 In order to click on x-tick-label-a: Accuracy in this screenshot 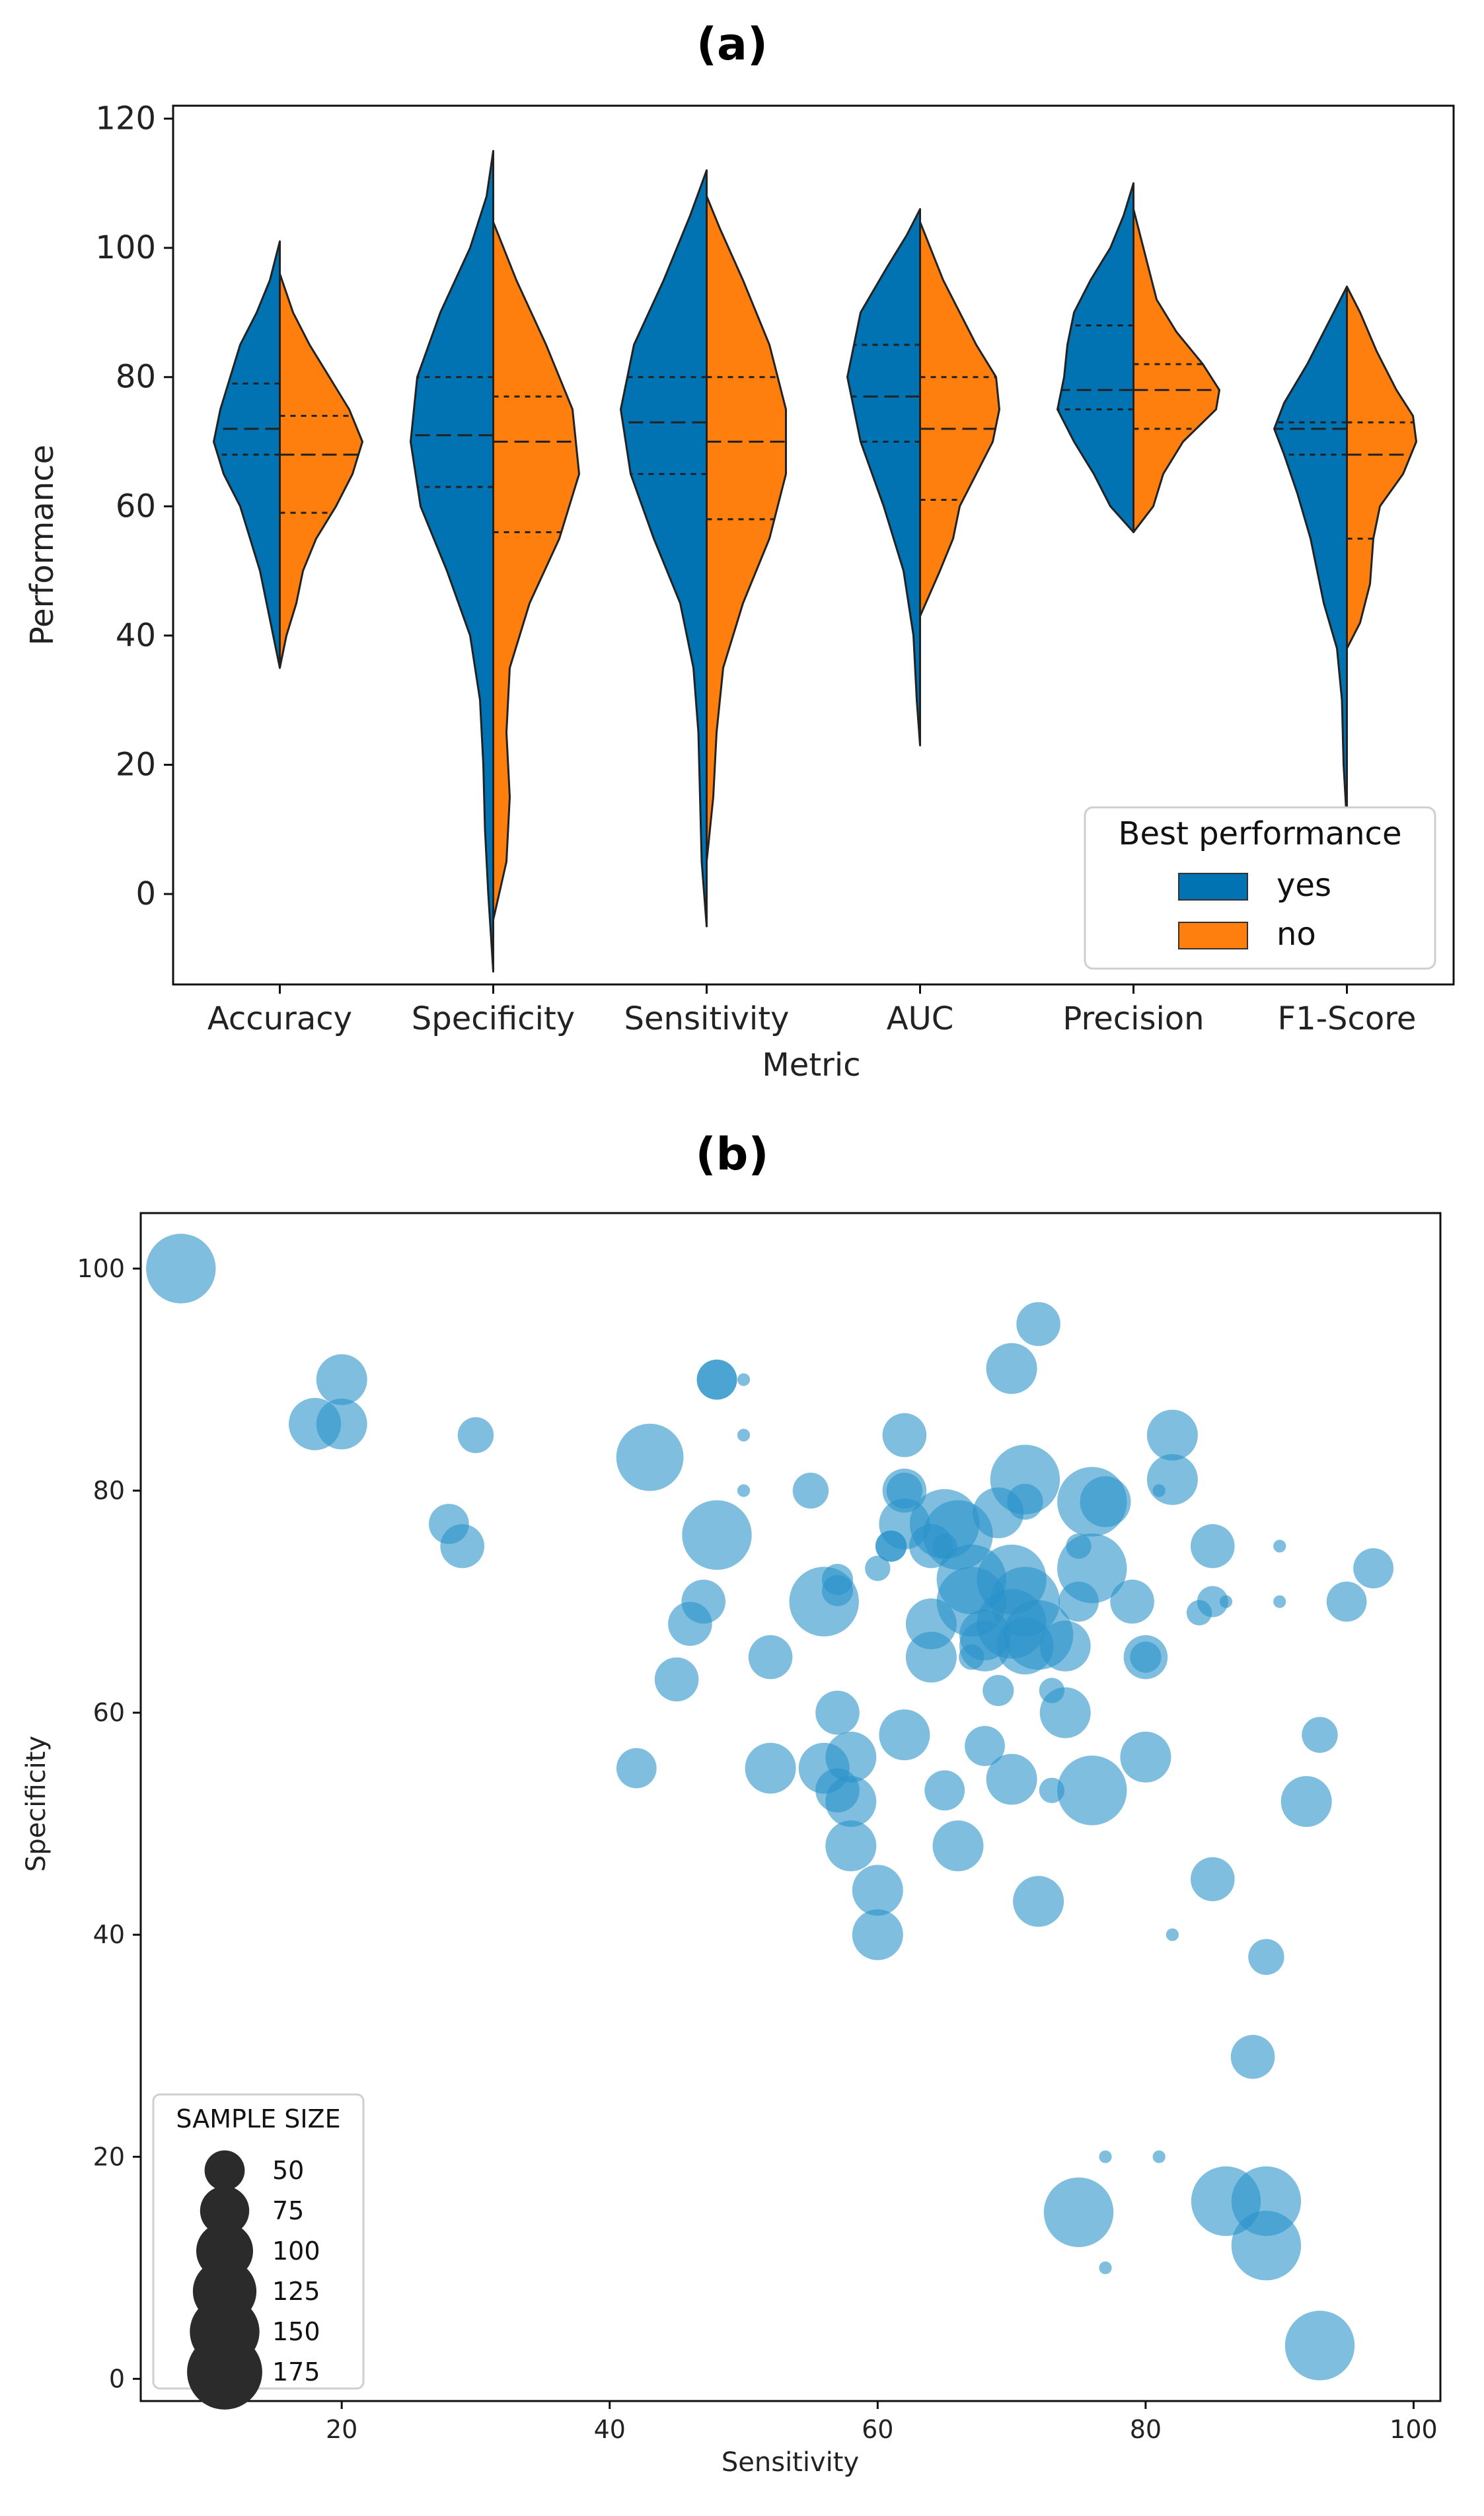, I will do `click(279, 1018)`.